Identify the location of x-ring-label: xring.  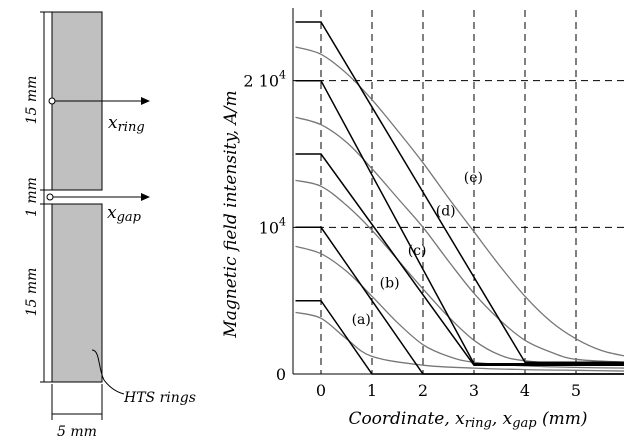
(126, 124).